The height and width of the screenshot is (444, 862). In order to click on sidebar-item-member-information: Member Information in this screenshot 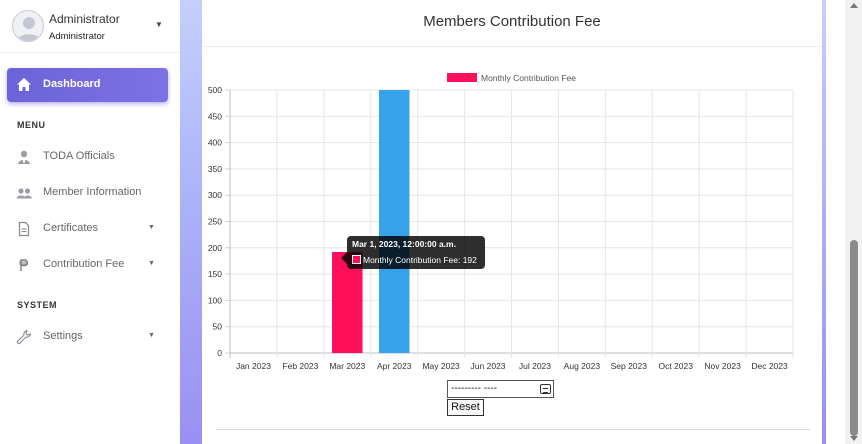, I will do `click(90, 193)`.